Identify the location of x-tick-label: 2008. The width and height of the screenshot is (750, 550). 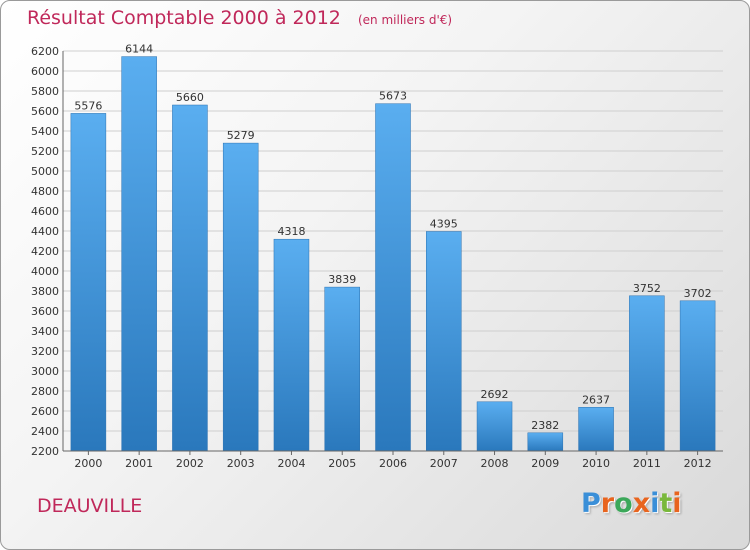
(495, 463).